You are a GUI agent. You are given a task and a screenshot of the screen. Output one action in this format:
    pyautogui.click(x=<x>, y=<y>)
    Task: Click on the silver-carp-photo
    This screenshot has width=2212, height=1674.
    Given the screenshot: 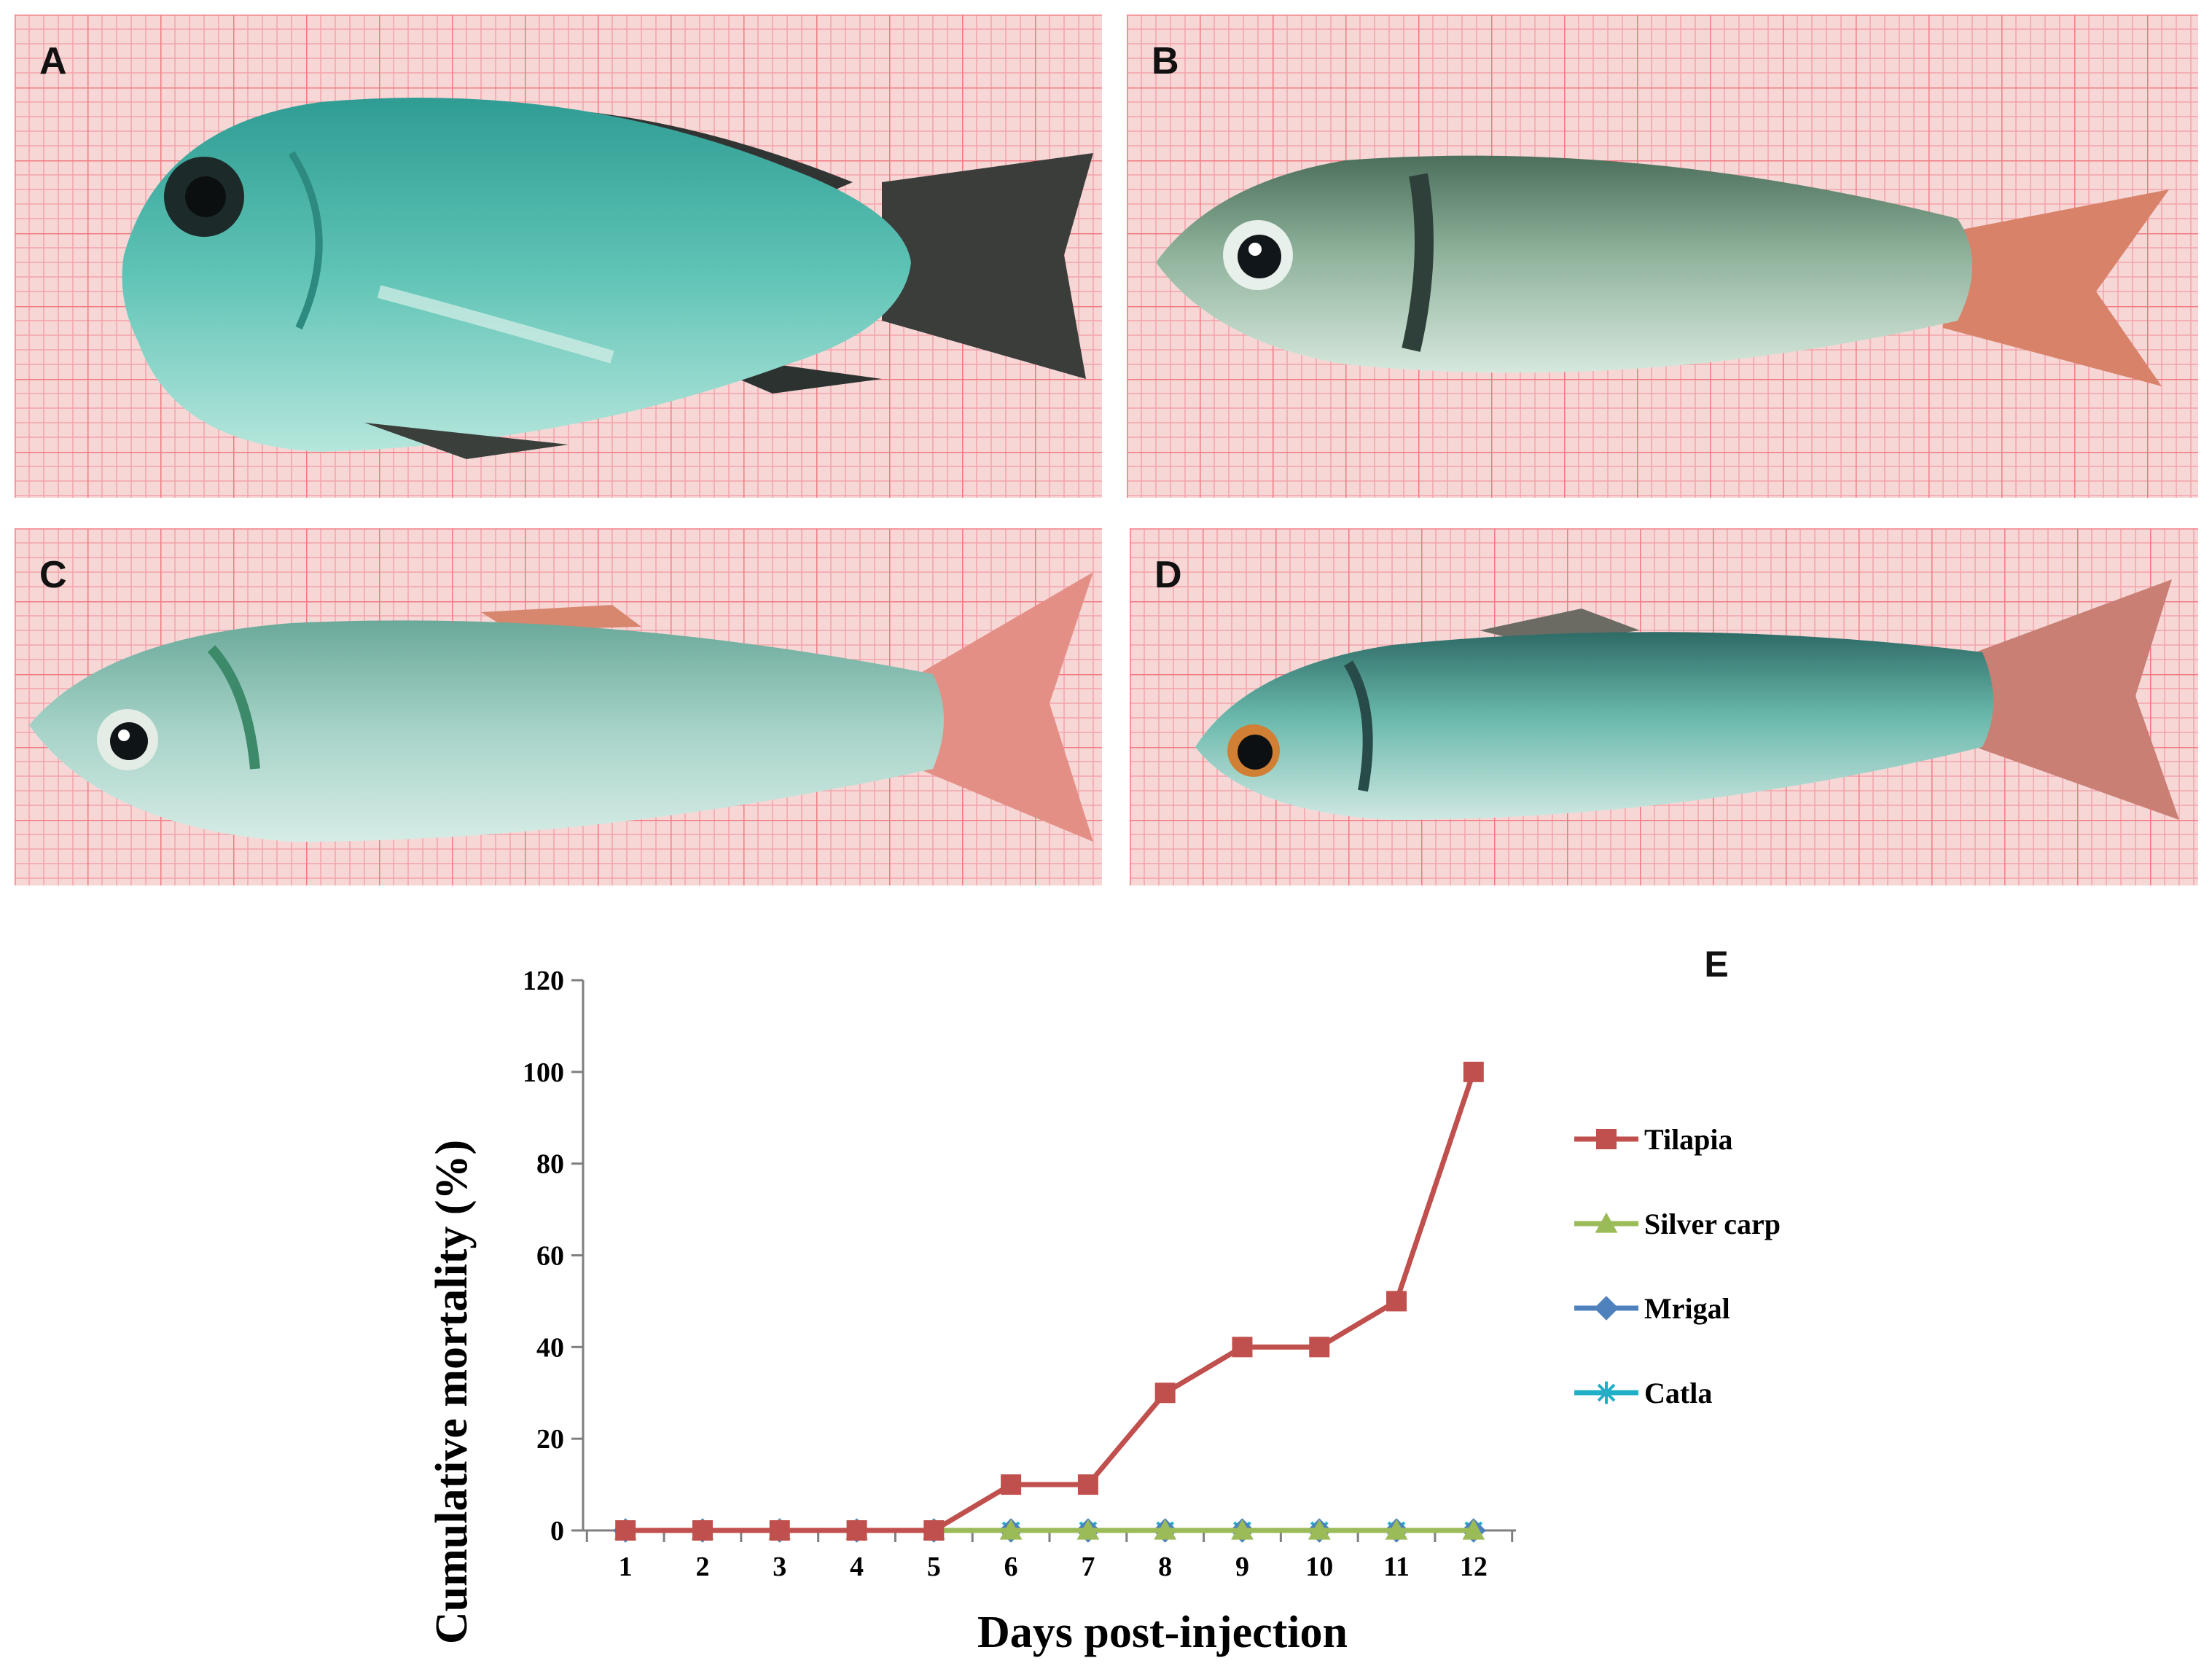 What is the action you would take?
    pyautogui.click(x=1663, y=256)
    